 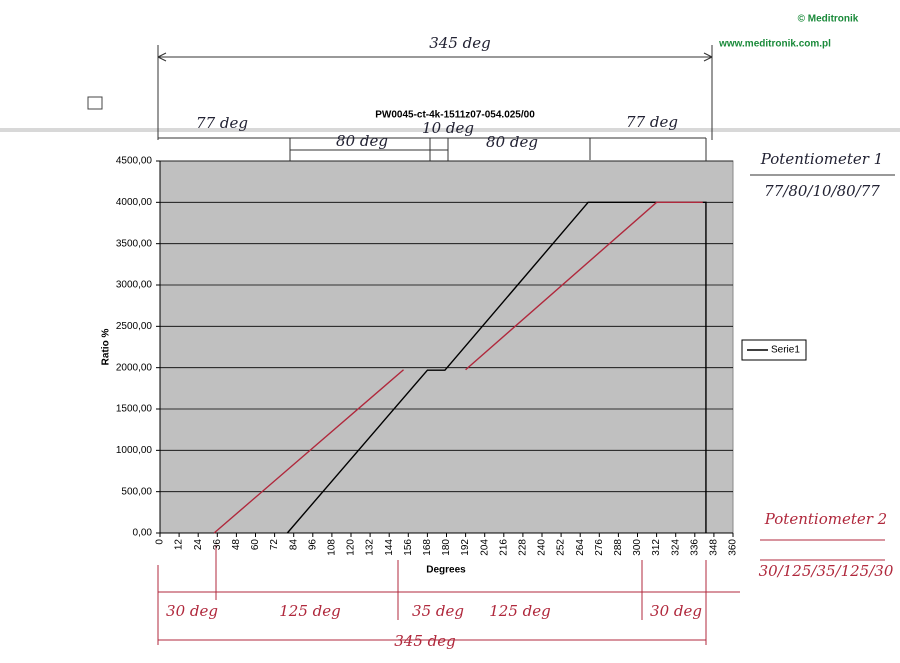 I want to click on x-tick-label: 84, so click(x=293, y=545).